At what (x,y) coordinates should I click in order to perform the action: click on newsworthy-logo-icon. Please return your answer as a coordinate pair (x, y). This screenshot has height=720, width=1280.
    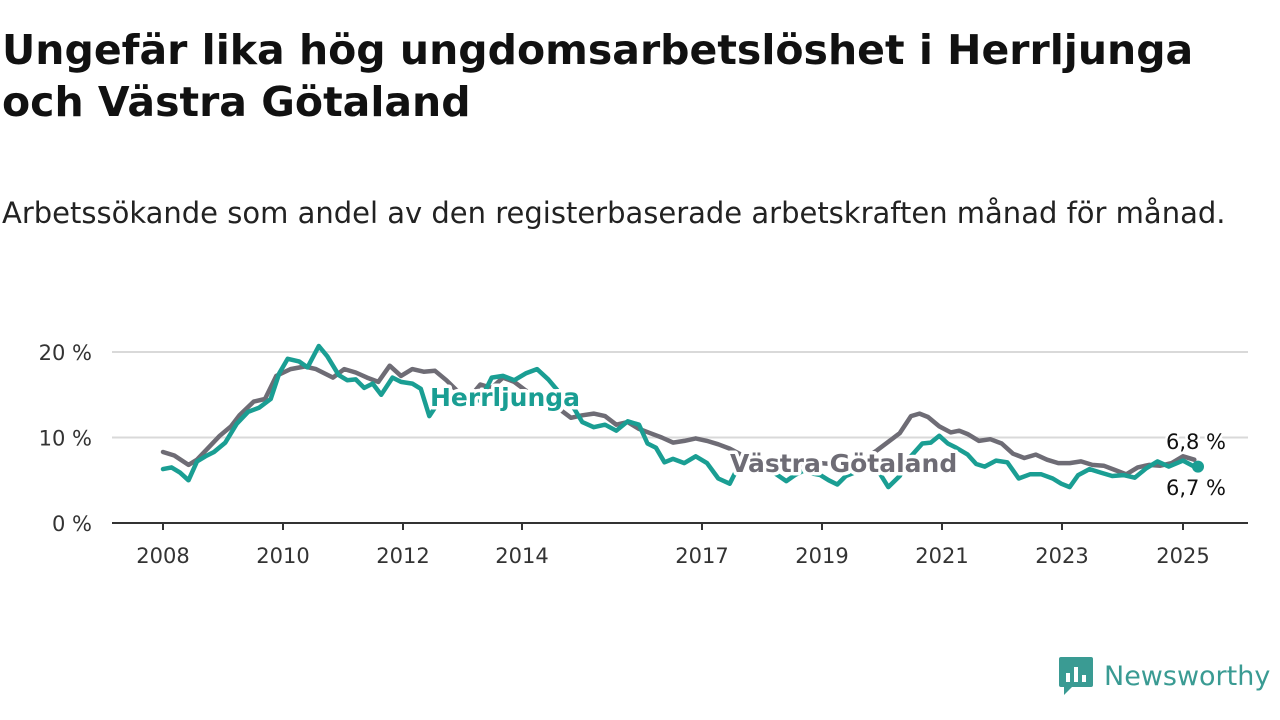
    Looking at the image, I should click on (1076, 676).